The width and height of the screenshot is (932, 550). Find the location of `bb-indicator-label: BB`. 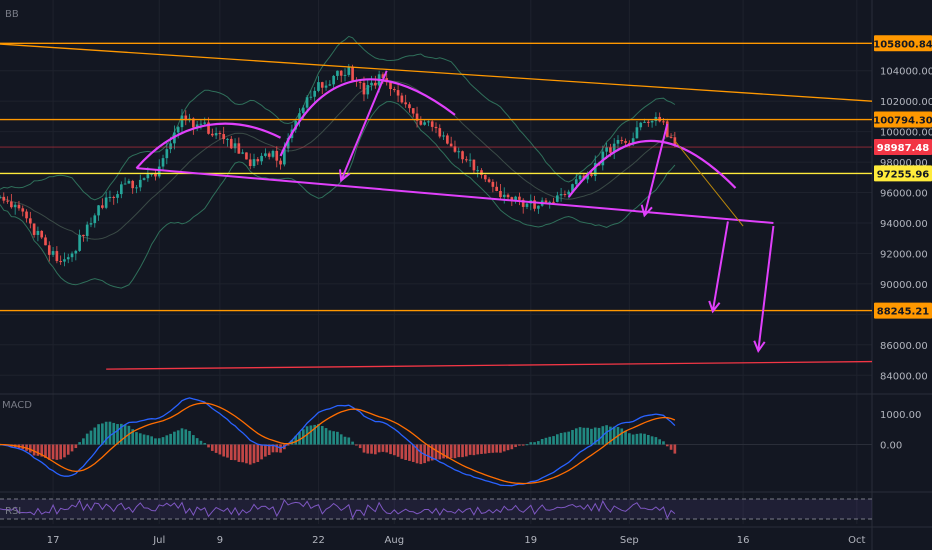

bb-indicator-label: BB is located at coordinates (12, 14).